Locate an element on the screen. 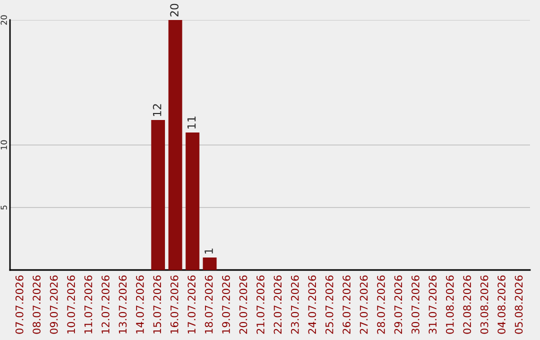 The width and height of the screenshot is (540, 340). x-tick-label: 22.07.2026 is located at coordinates (278, 305).